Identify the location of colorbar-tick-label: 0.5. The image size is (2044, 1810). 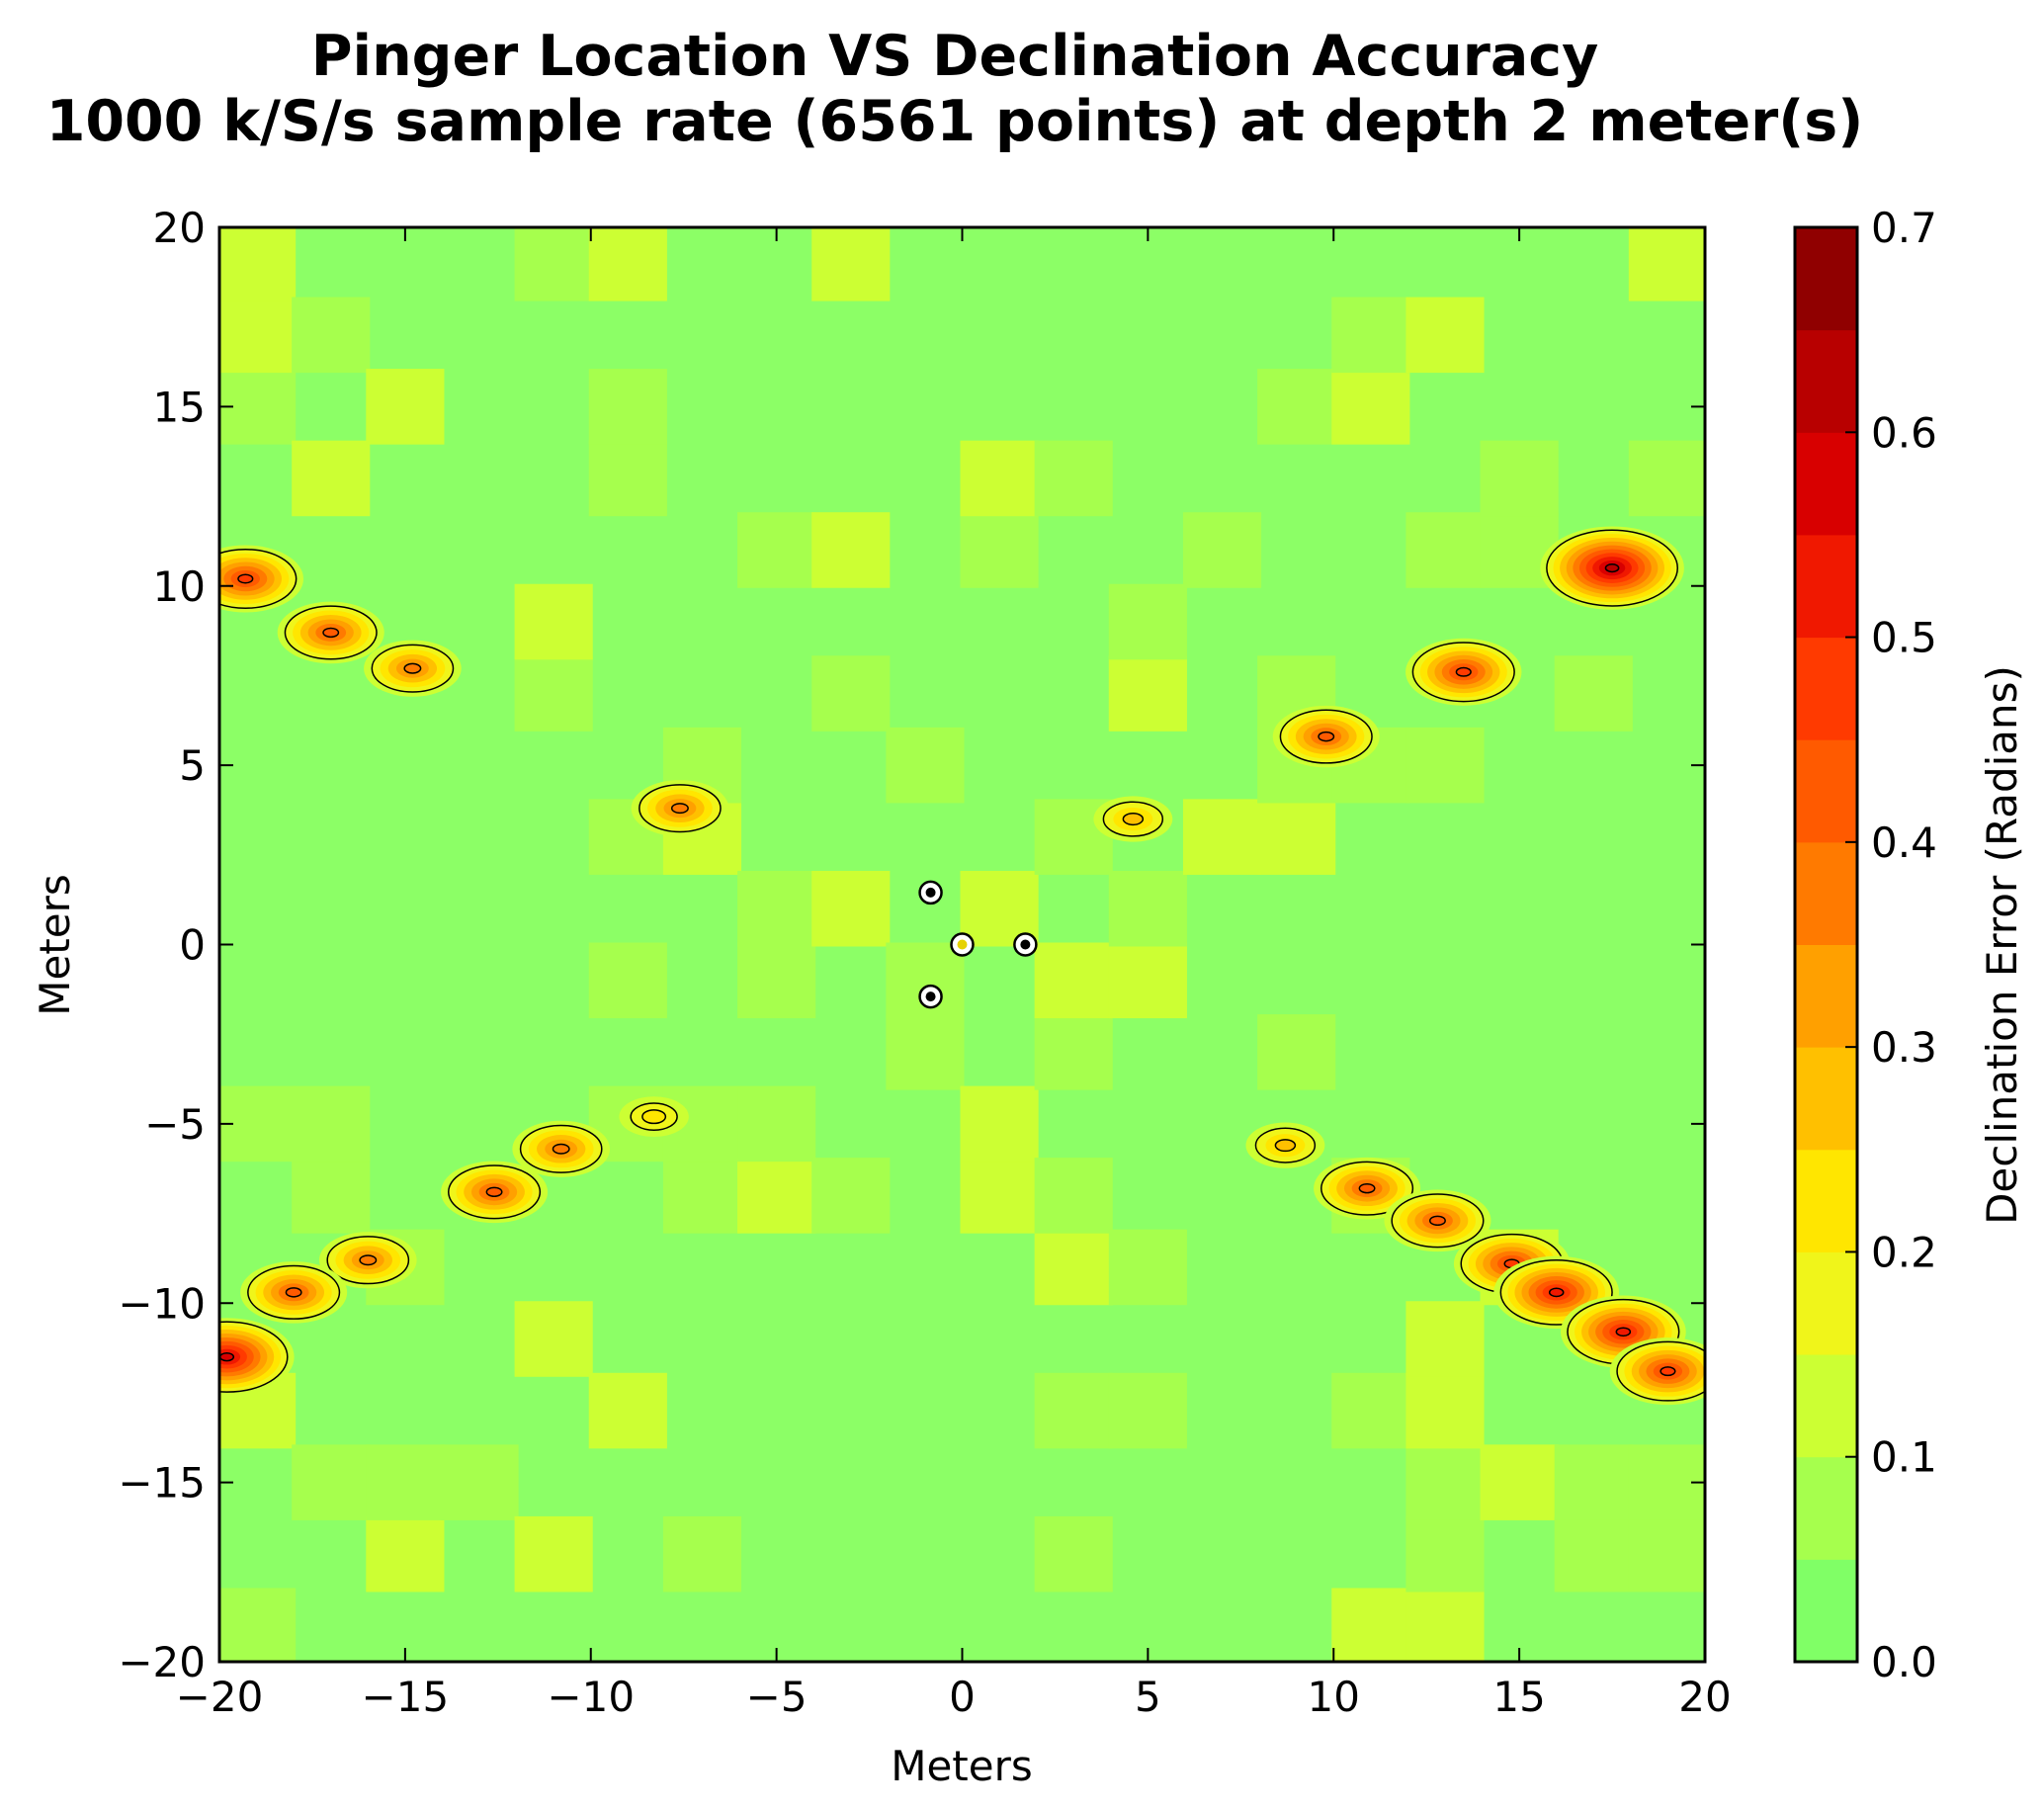
(1904, 638).